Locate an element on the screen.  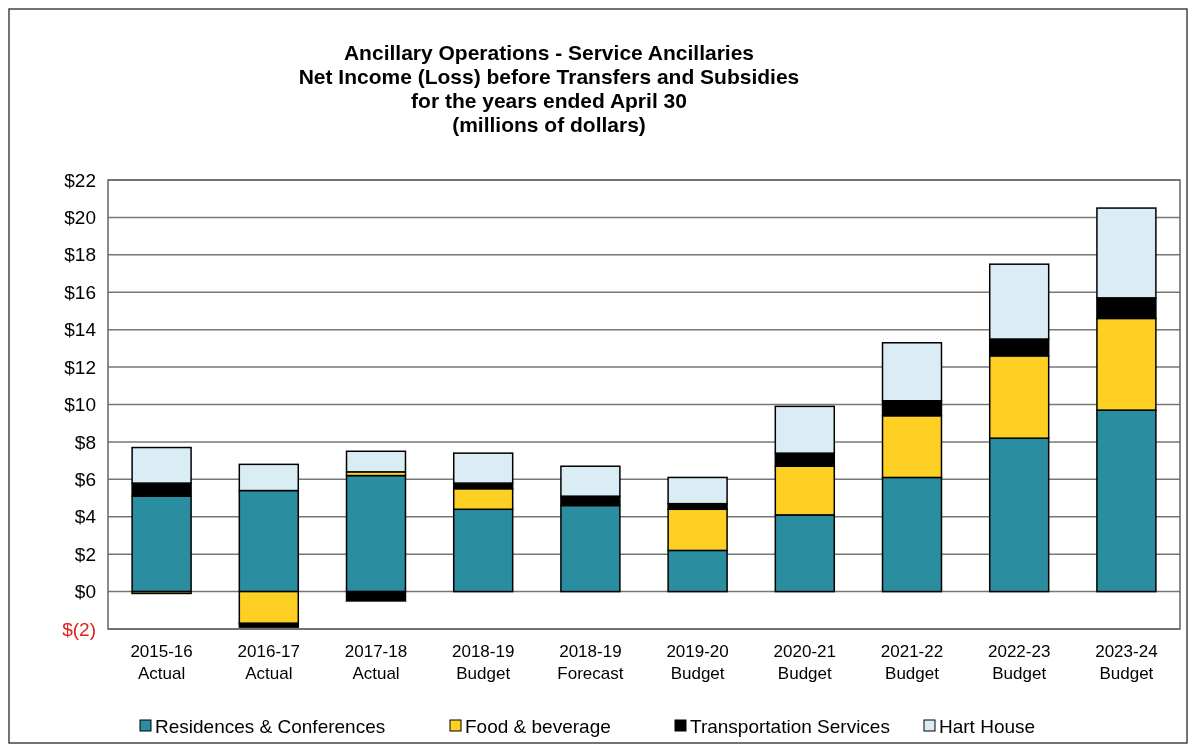
chart-title: Ancillary Operations - Service Ancillaries Net Income (Loss) before Transfers and Subsidies for the years ended April 30 (millions of dollars) is located at coordinates (549, 88).